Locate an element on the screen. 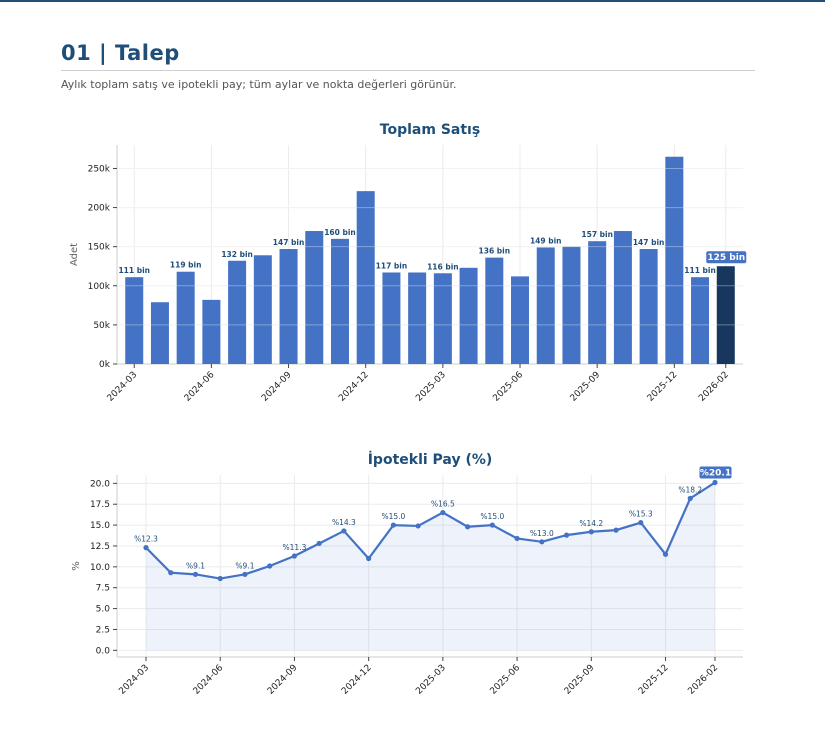 Image resolution: width=825 pixels, height=742 pixels. y-tick-label: 12.5 is located at coordinates (100, 547).